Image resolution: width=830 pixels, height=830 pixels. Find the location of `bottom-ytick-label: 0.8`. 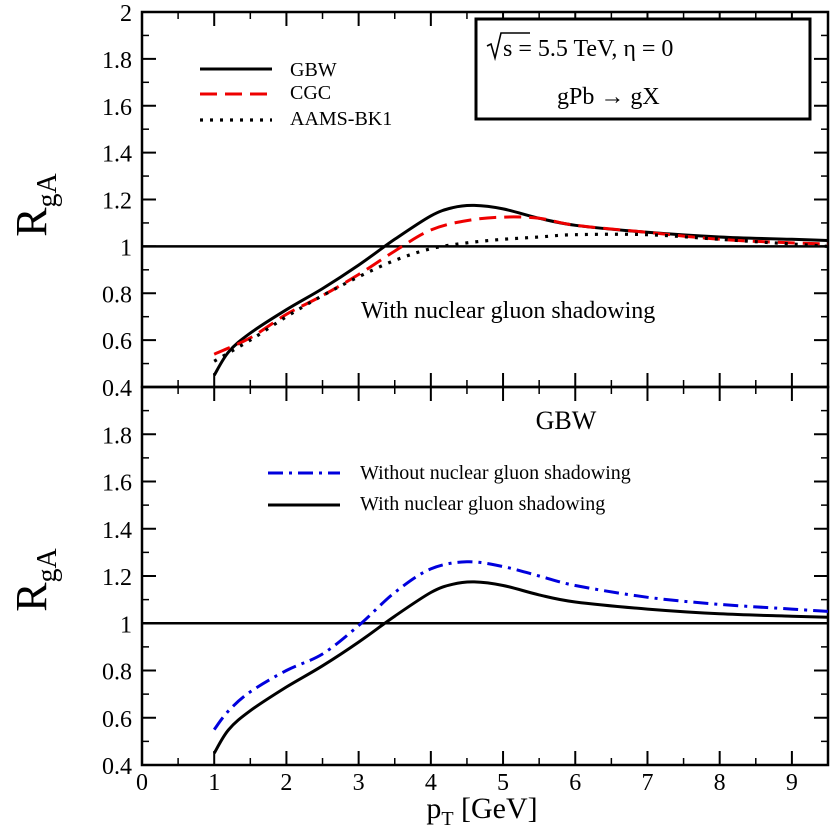

bottom-ytick-label: 0.8 is located at coordinates (117, 673).